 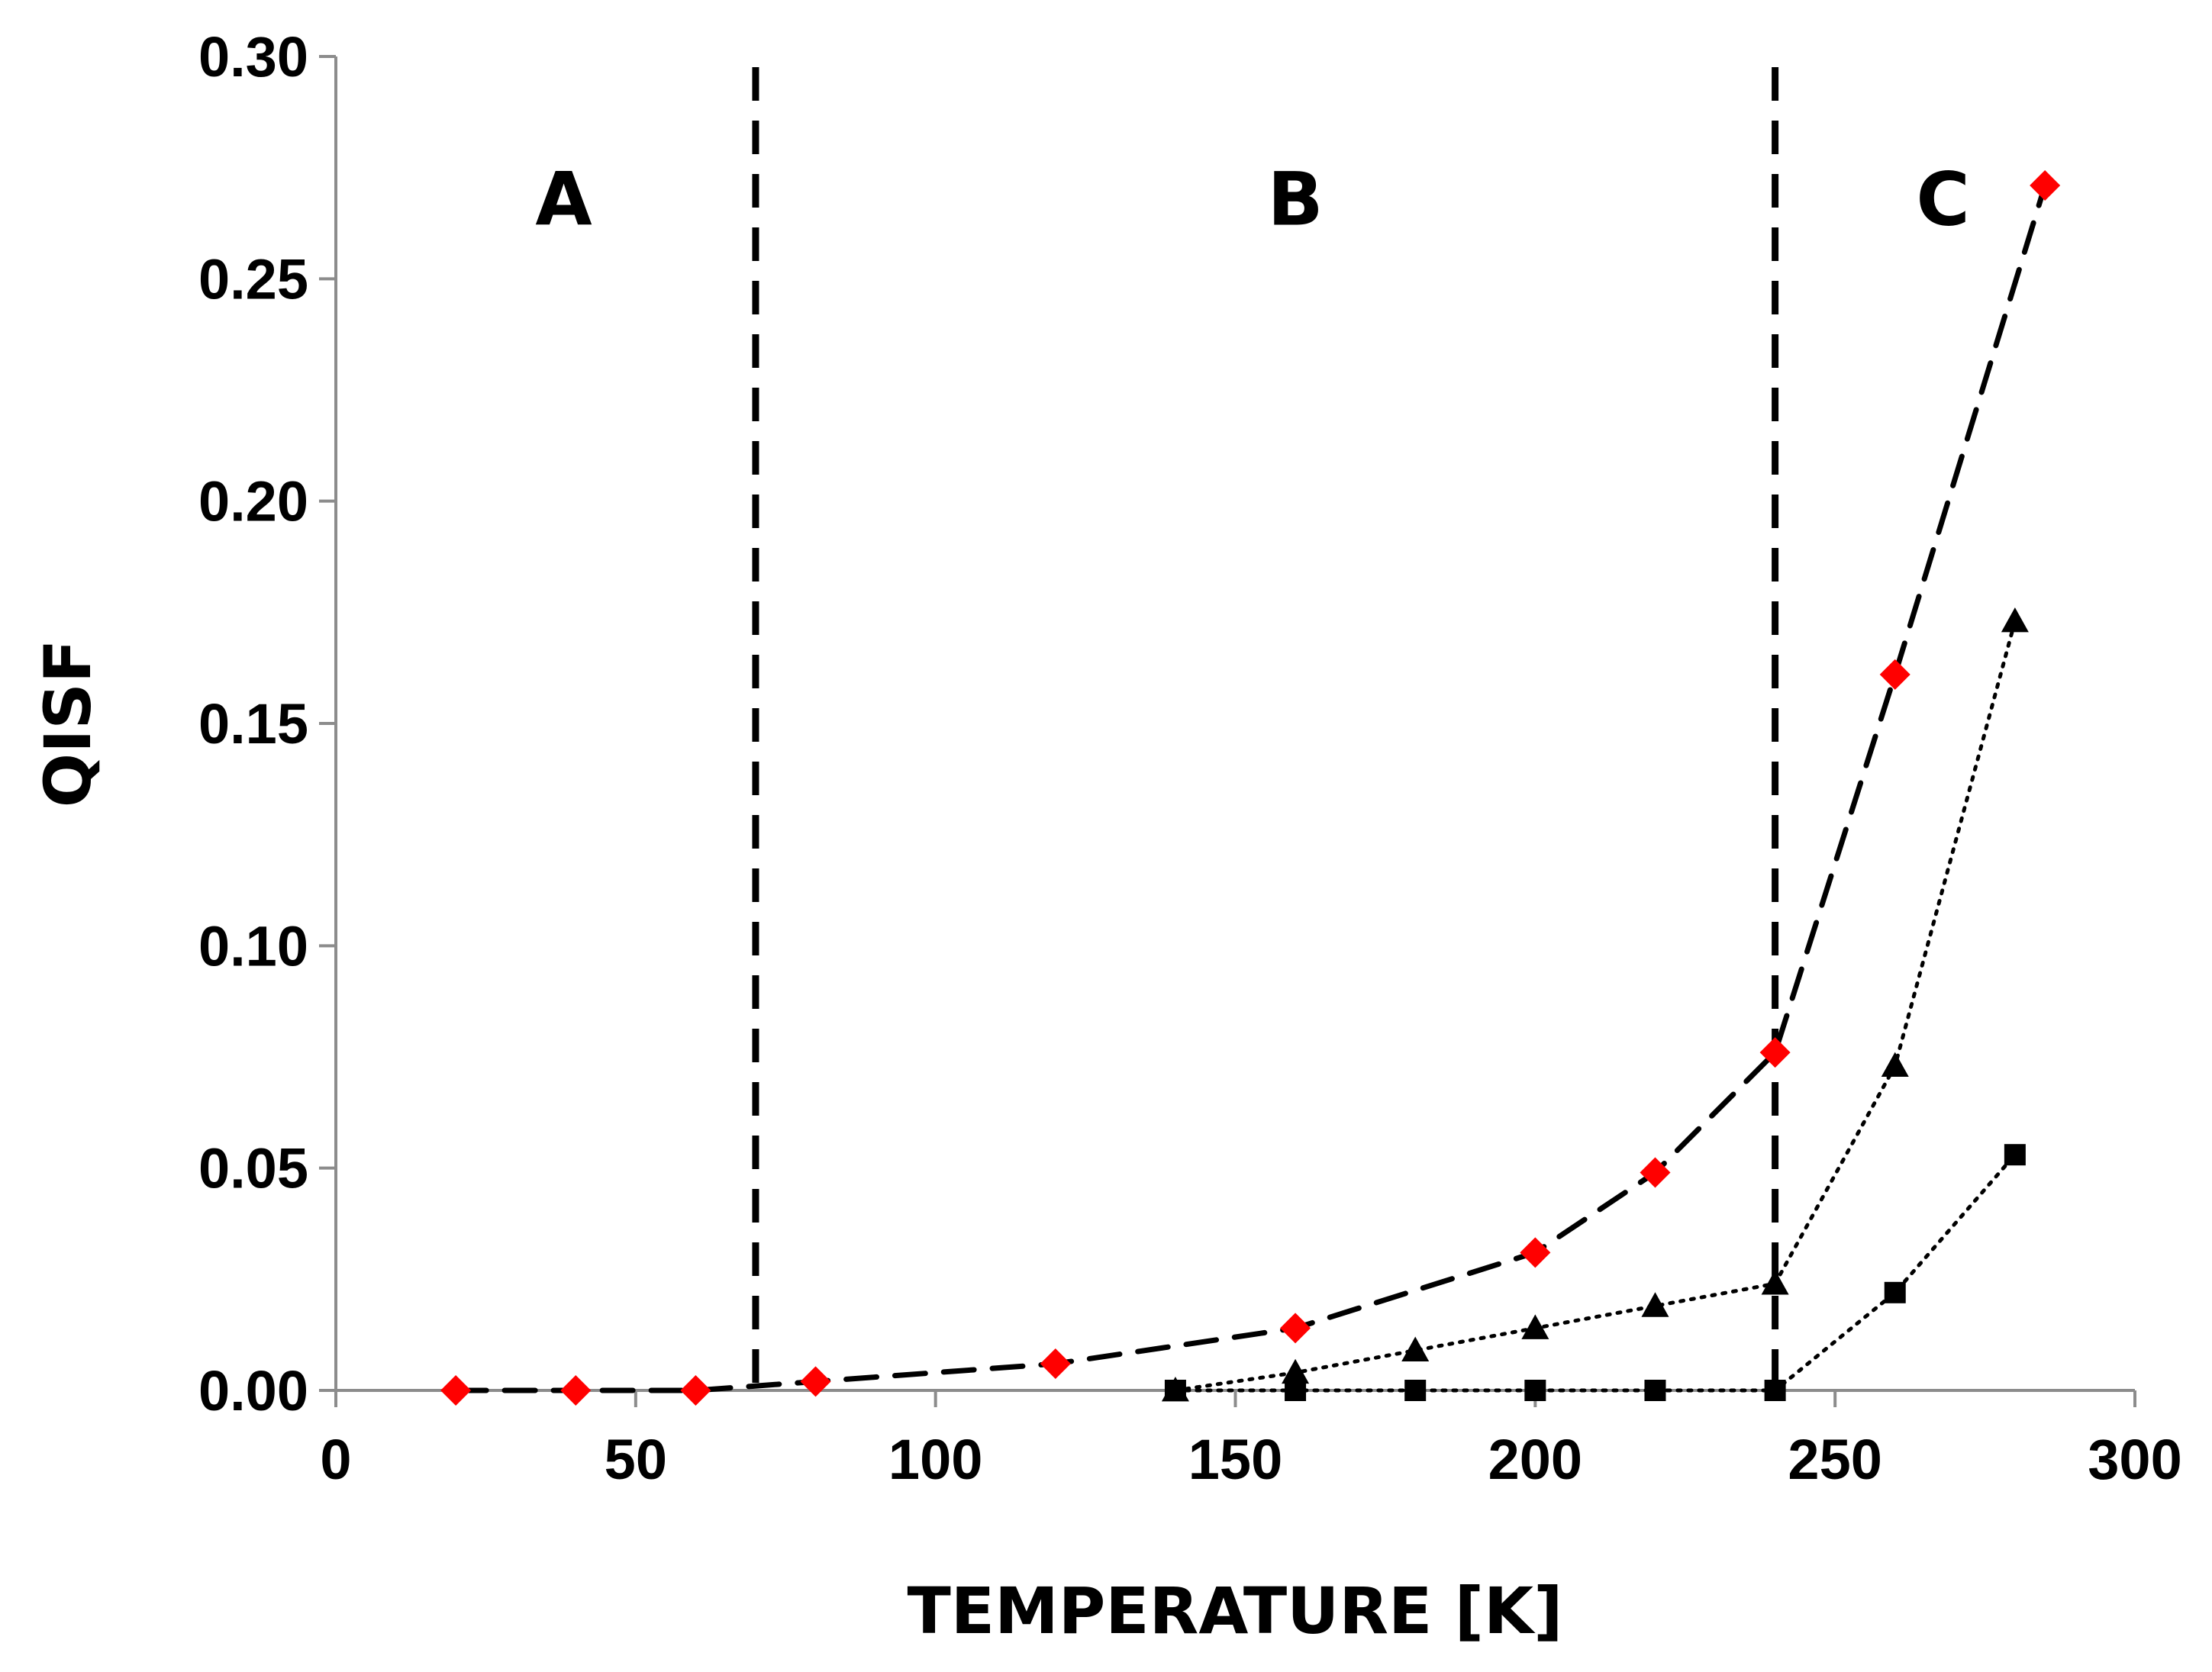 What do you see at coordinates (253, 279) in the screenshot?
I see `y-tick-label: 0.25` at bounding box center [253, 279].